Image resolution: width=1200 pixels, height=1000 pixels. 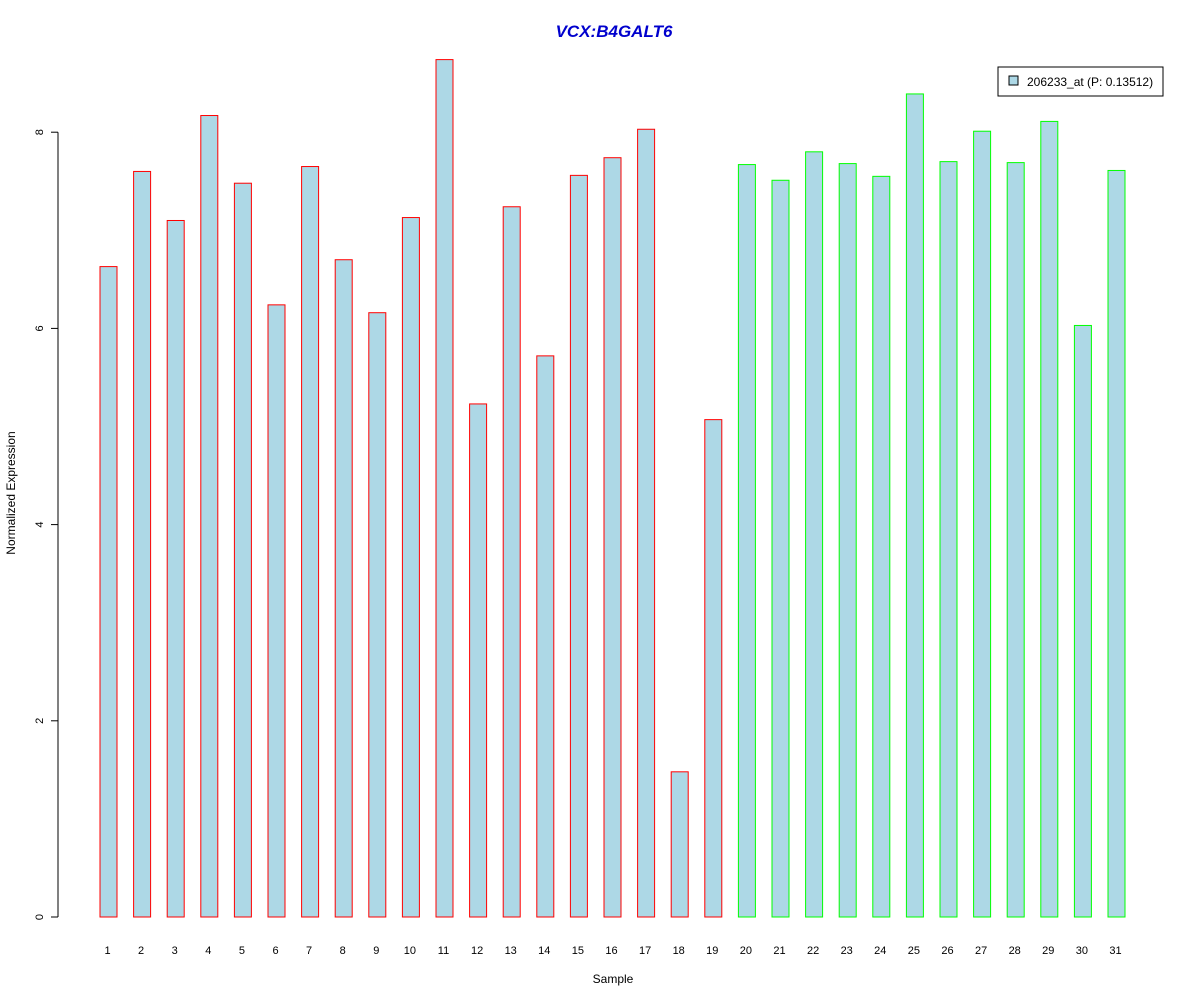 What do you see at coordinates (511, 951) in the screenshot?
I see `x-tick-label: 13` at bounding box center [511, 951].